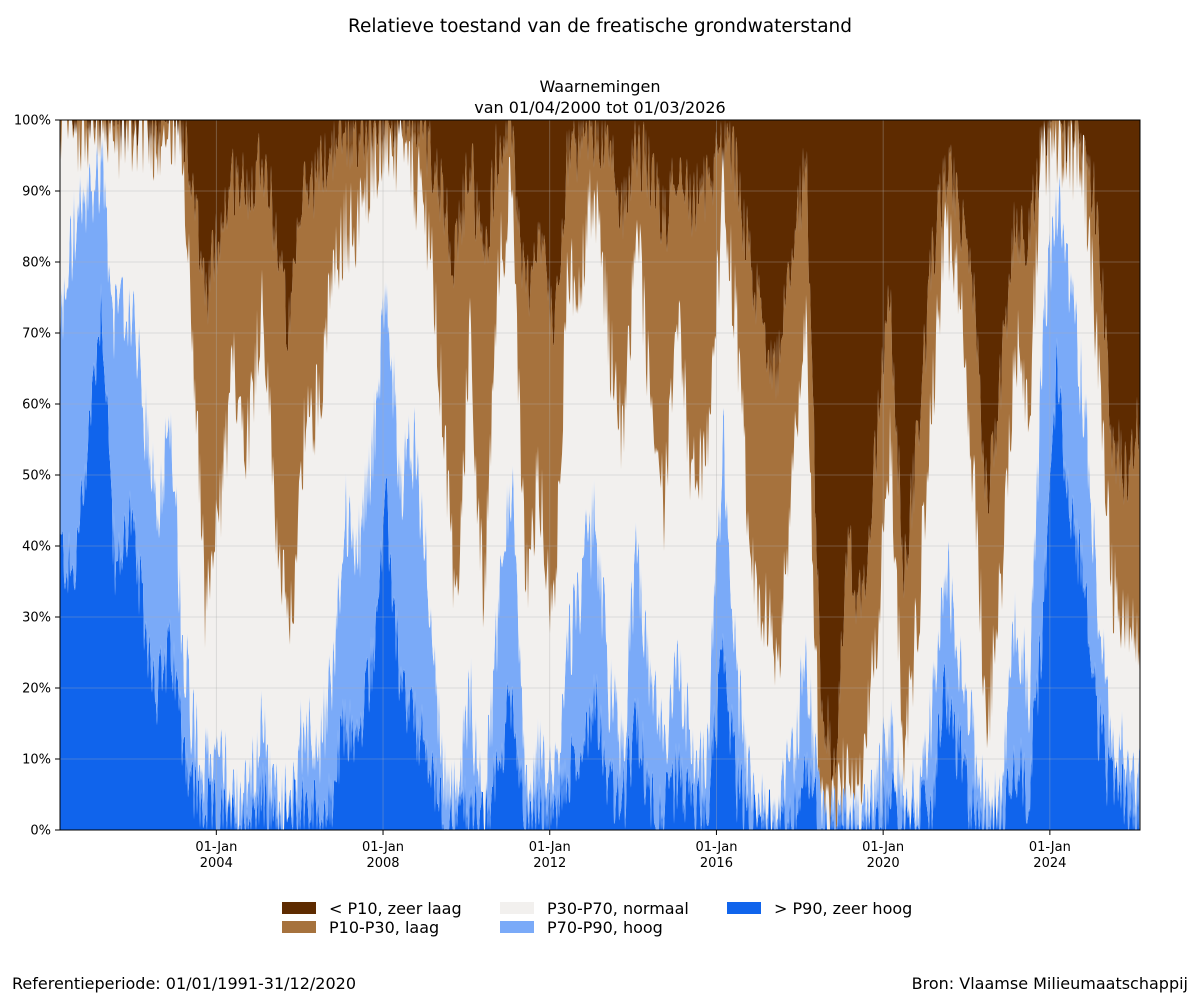  What do you see at coordinates (36, 192) in the screenshot?
I see `y-tick-label: 90%` at bounding box center [36, 192].